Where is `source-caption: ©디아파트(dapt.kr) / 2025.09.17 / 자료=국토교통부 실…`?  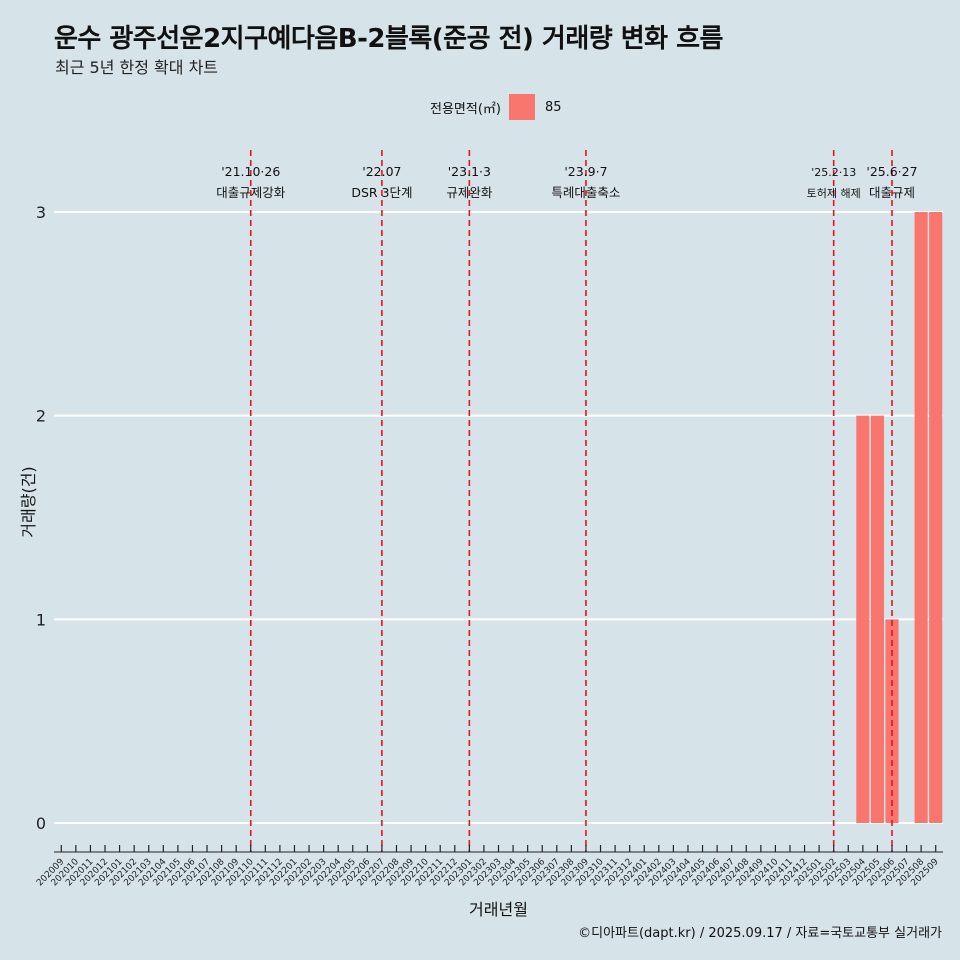
source-caption: ©디아파트(dapt.kr) / 2025.09.17 / 자료=국토교통부 실… is located at coordinates (760, 933).